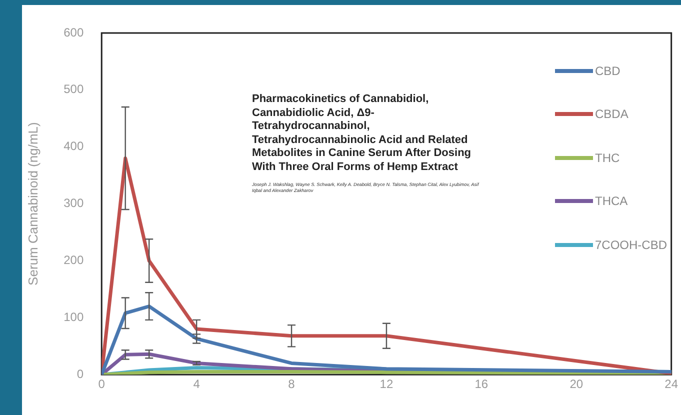 This screenshot has height=415, width=681. What do you see at coordinates (481, 384) in the screenshot?
I see `x-tick-label: 16` at bounding box center [481, 384].